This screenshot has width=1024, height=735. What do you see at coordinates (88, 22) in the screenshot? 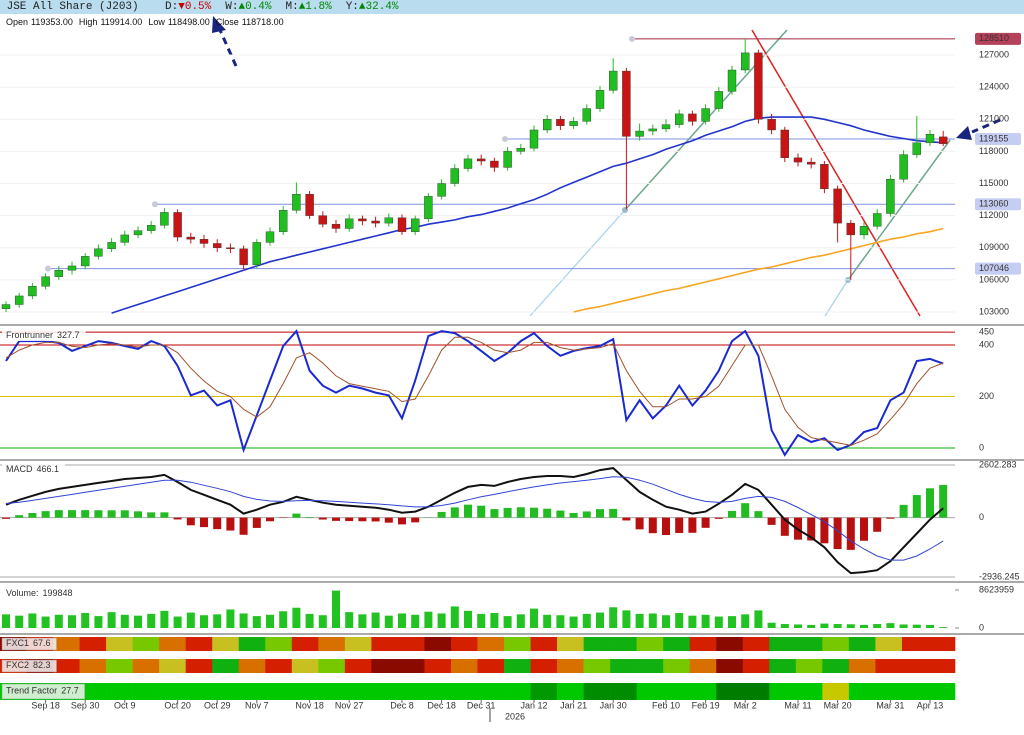
I see `ohlc-label: High` at bounding box center [88, 22].